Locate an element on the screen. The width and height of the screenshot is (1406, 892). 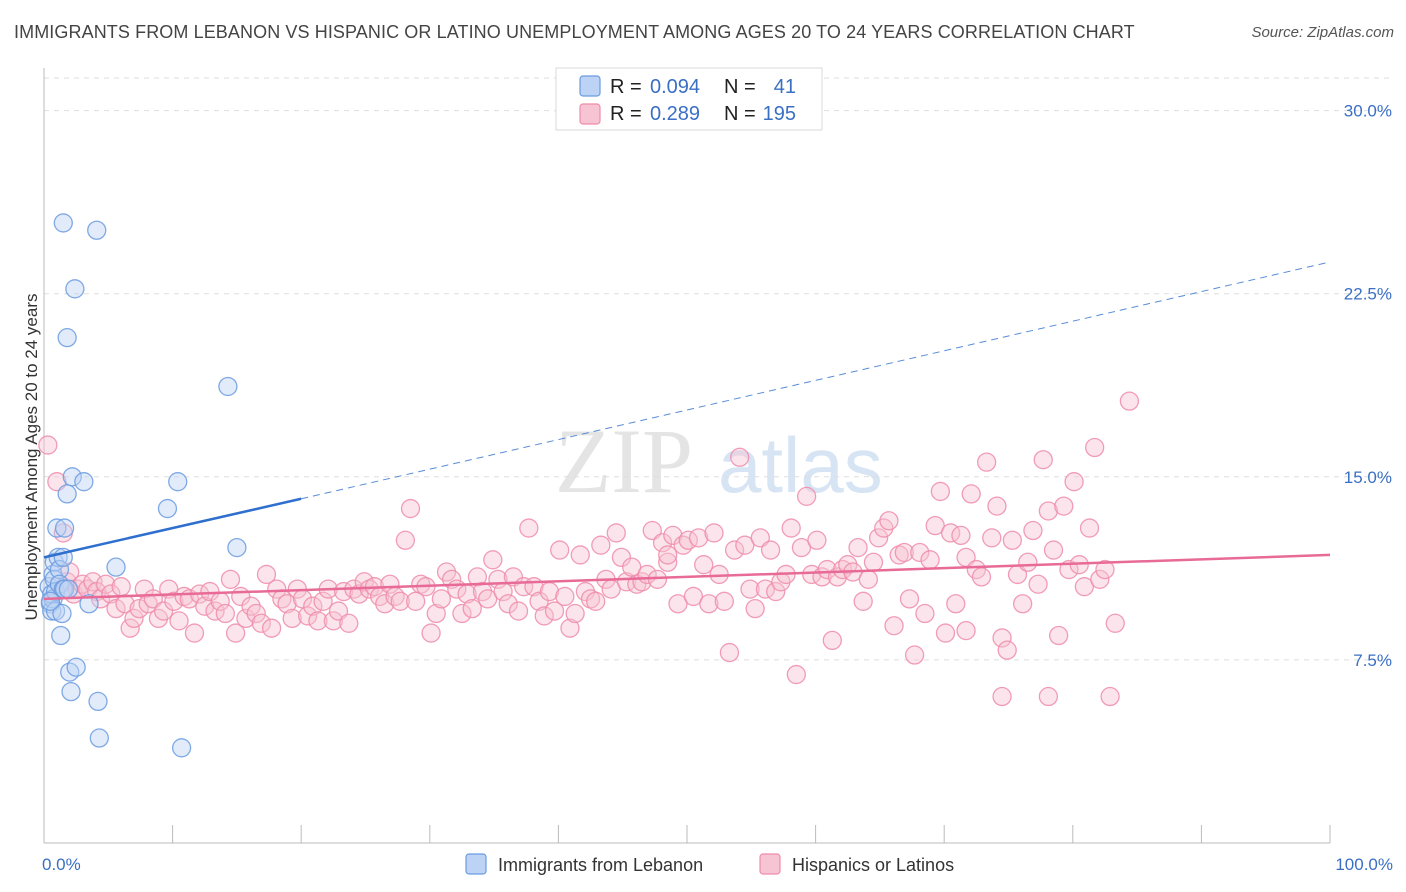
source-note: Source: ZipAtlas.com is located at coordinates (1322, 32).